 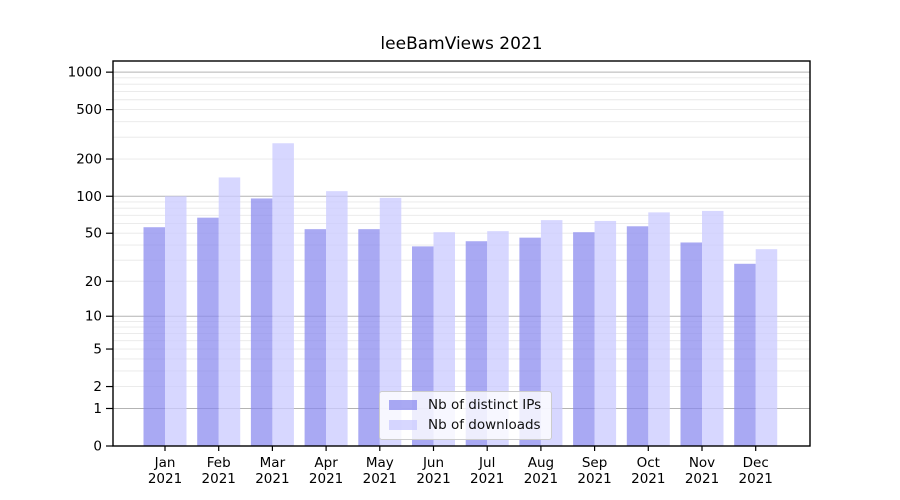 What do you see at coordinates (165, 463) in the screenshot?
I see `x-tick-label-month: Jan` at bounding box center [165, 463].